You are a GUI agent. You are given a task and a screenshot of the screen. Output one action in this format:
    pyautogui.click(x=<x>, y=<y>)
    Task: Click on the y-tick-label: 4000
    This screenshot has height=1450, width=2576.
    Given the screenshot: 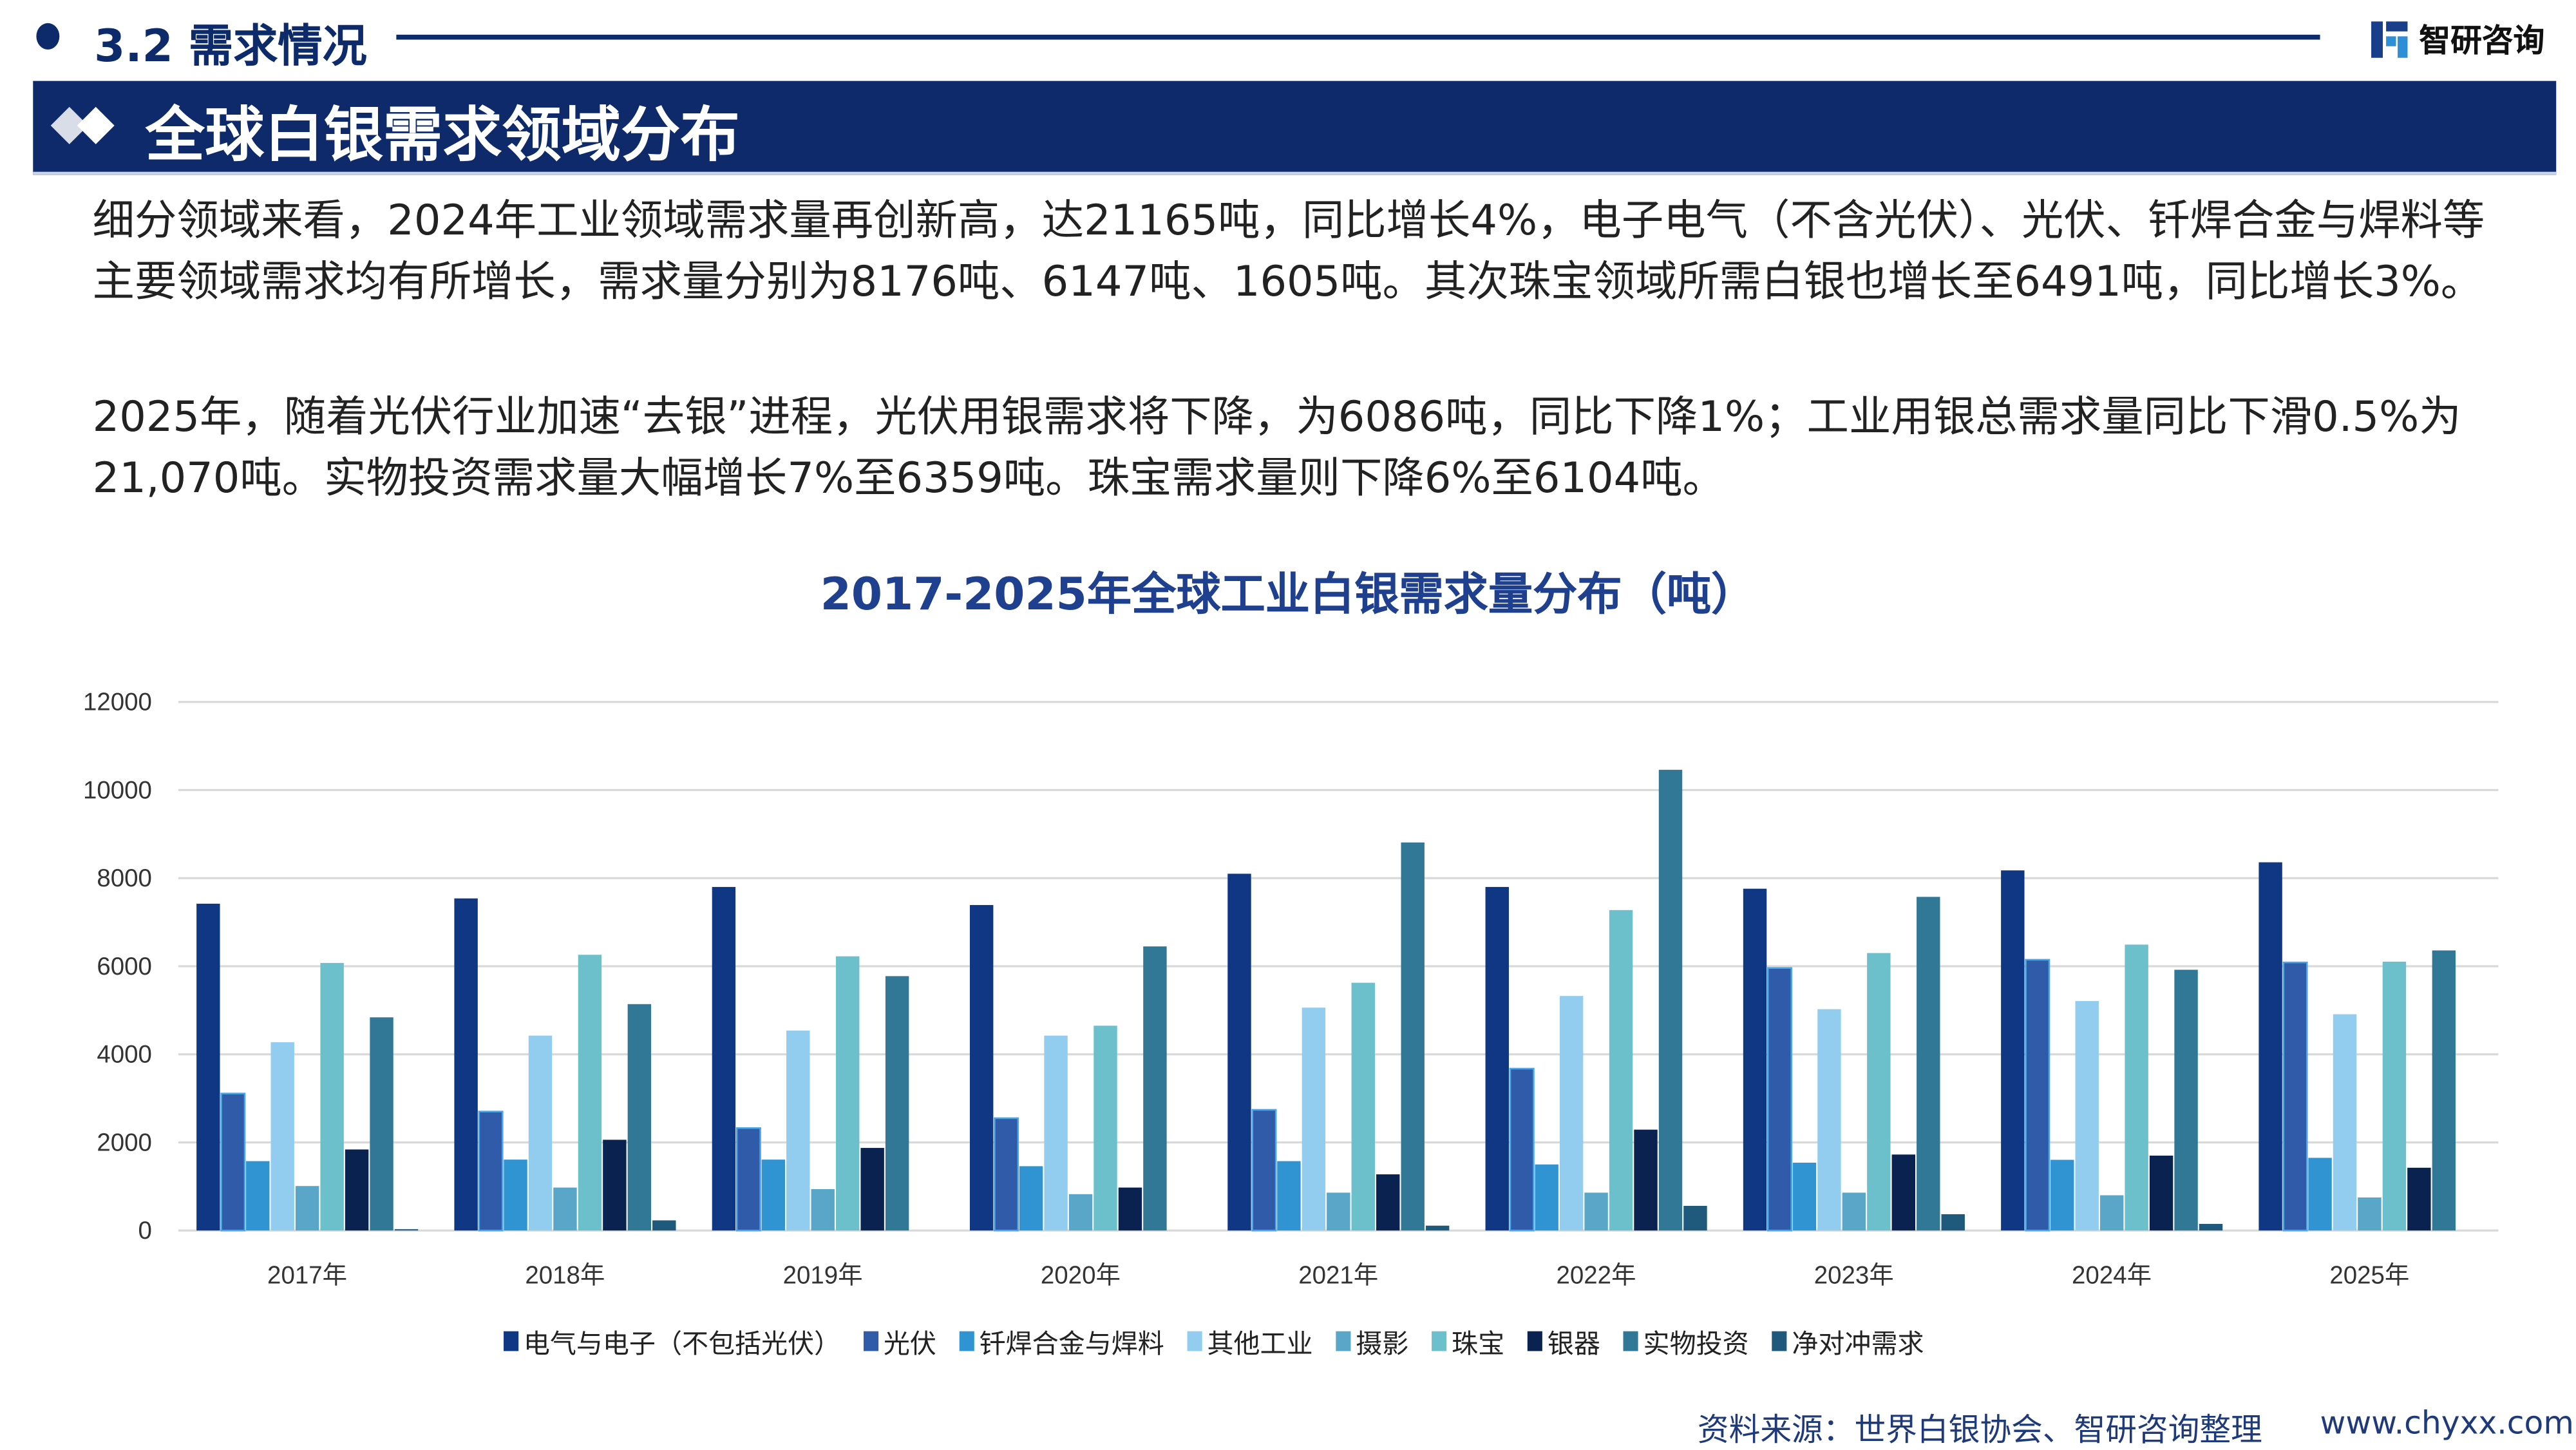 What is the action you would take?
    pyautogui.click(x=124, y=1055)
    